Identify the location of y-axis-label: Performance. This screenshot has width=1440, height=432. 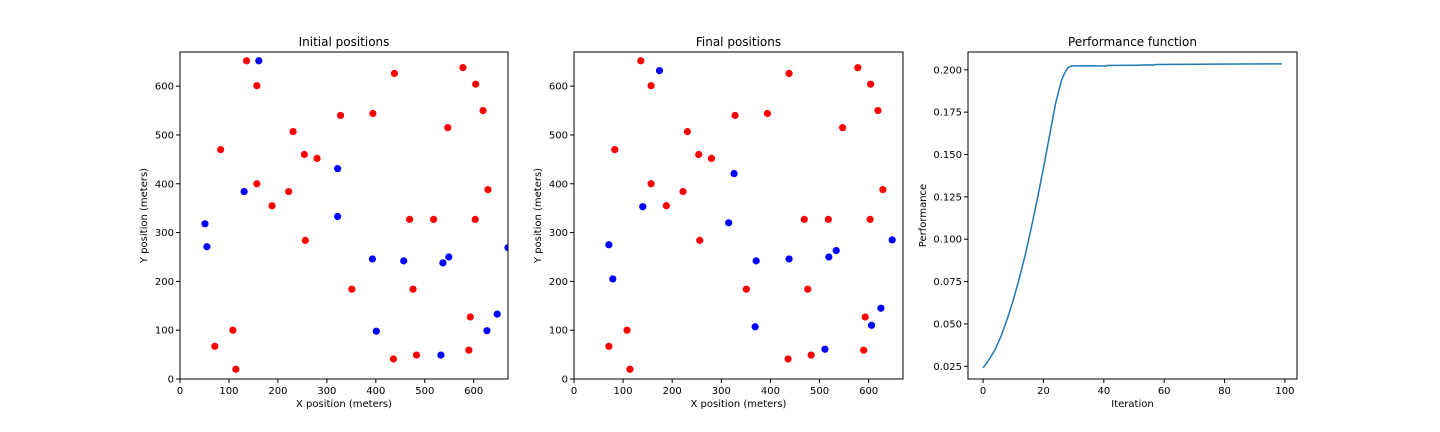
(923, 215).